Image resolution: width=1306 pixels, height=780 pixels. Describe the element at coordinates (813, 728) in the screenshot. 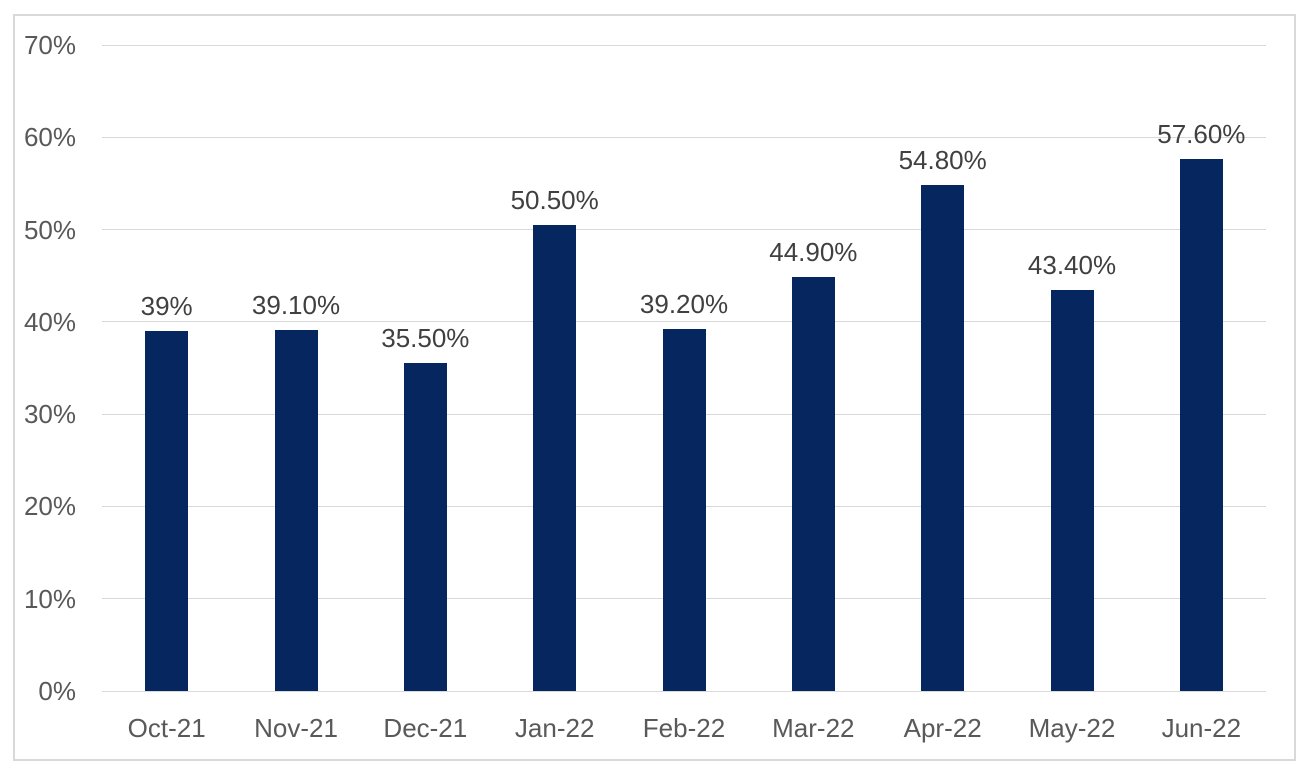

I see `x-axis-category-label: Mar-22` at that location.